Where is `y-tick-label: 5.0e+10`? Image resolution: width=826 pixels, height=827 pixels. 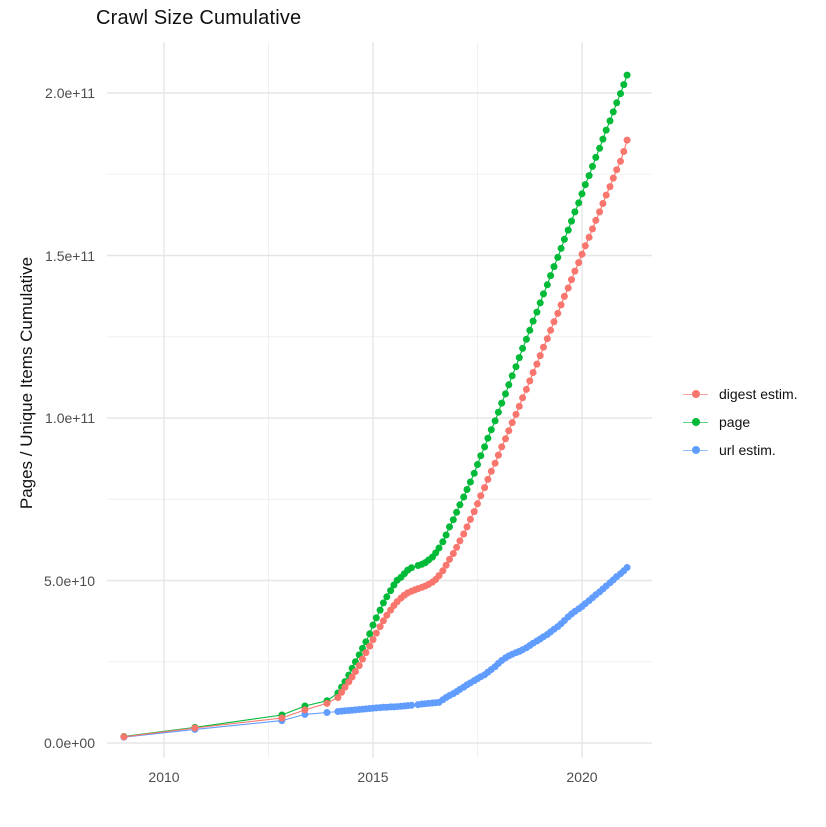
y-tick-label: 5.0e+10 is located at coordinates (69, 580).